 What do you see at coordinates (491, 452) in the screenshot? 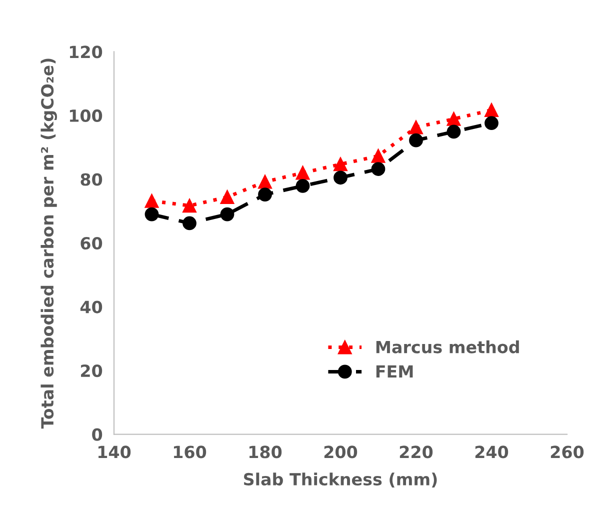
I see `x-tick-label: 240` at bounding box center [491, 452].